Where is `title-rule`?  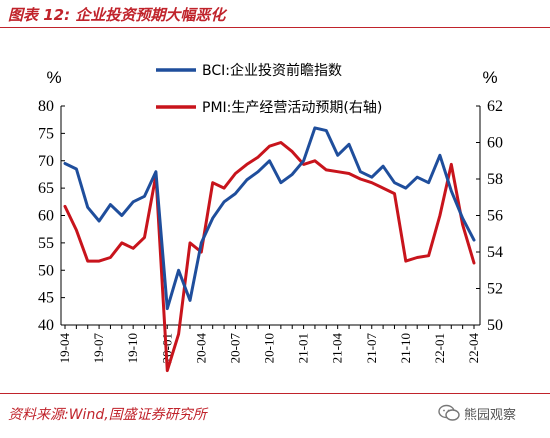 title-rule is located at coordinates (275, 27).